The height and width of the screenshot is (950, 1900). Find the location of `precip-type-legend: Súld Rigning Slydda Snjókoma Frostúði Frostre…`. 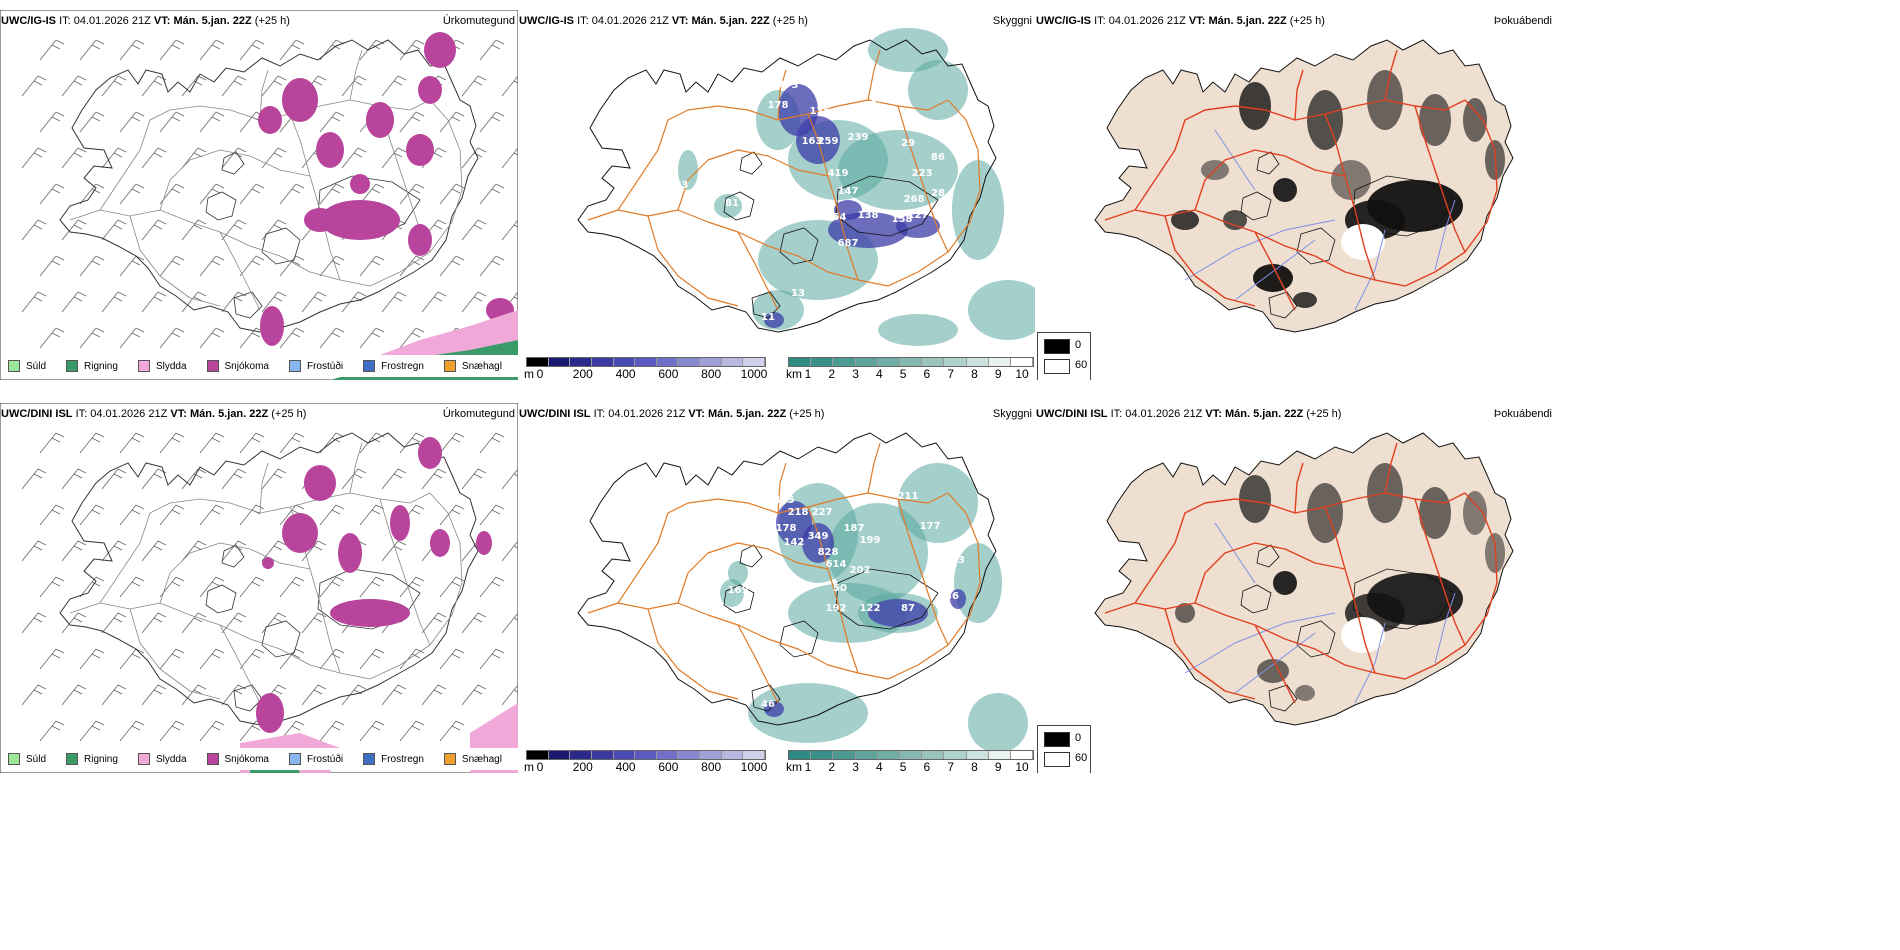

precip-type-legend: Súld Rigning Slydda Snjókoma Frostúði Frostre… is located at coordinates (260, 366).